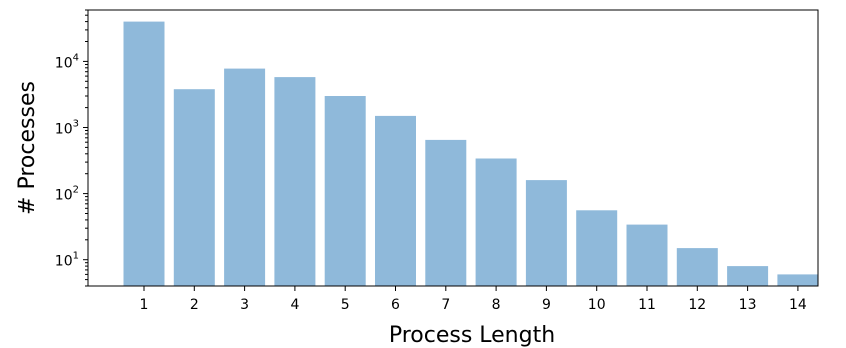  Describe the element at coordinates (546, 305) in the screenshot. I see `x-tick-label: 9` at that location.